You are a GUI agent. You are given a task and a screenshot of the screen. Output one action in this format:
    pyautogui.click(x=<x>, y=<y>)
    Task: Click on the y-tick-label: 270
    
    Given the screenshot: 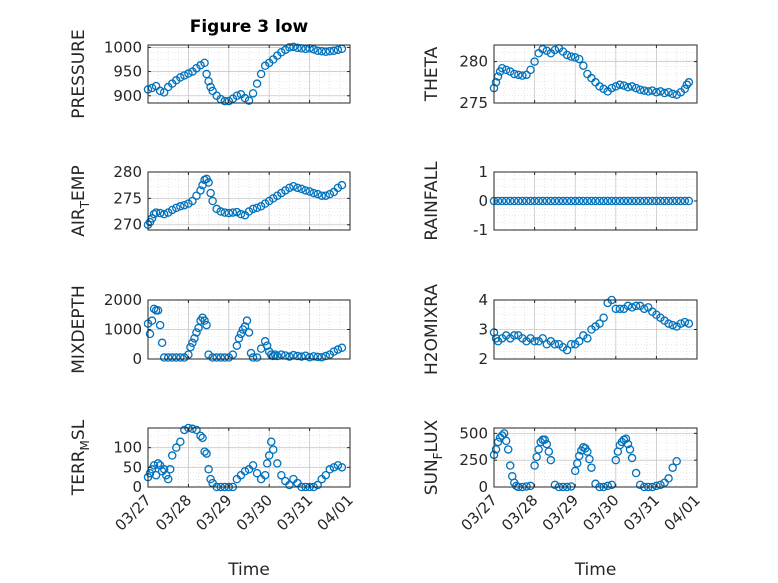 What is the action you would take?
    pyautogui.click(x=127, y=225)
    